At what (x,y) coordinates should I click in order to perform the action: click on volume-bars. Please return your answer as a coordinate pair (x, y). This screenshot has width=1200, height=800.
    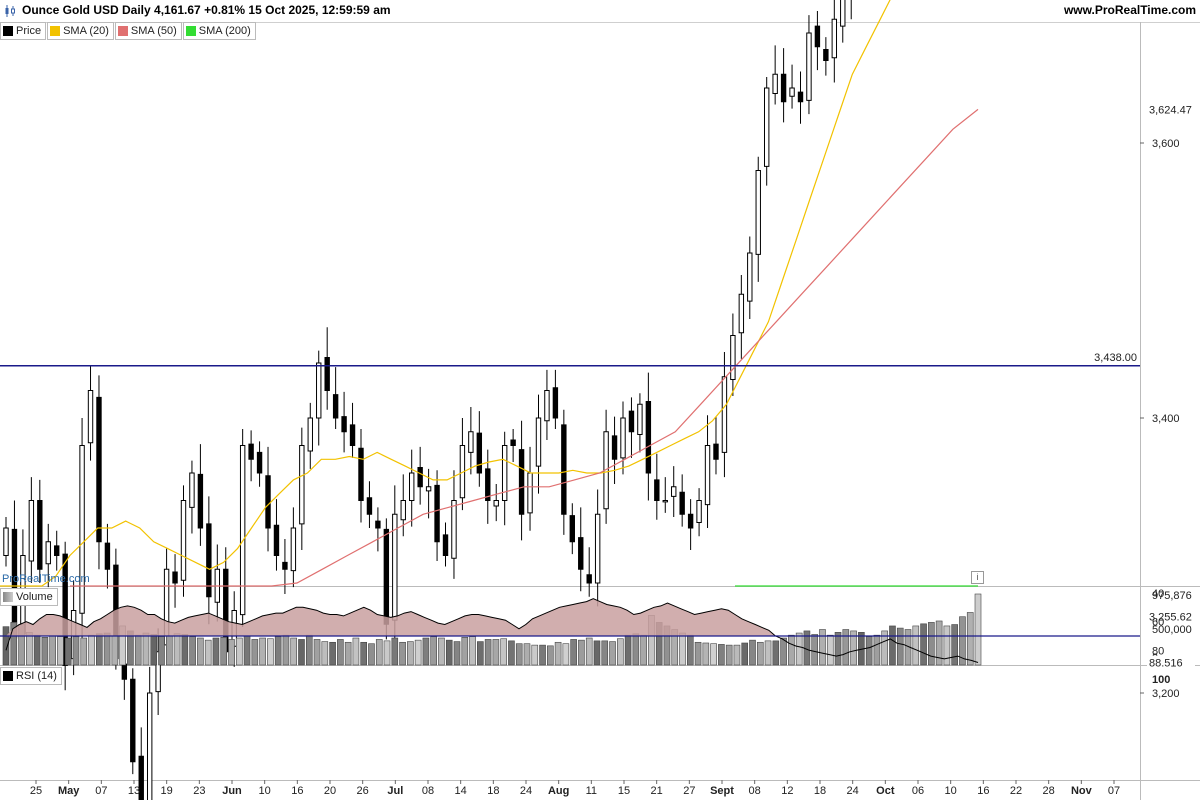
    Looking at the image, I should click on (492, 629).